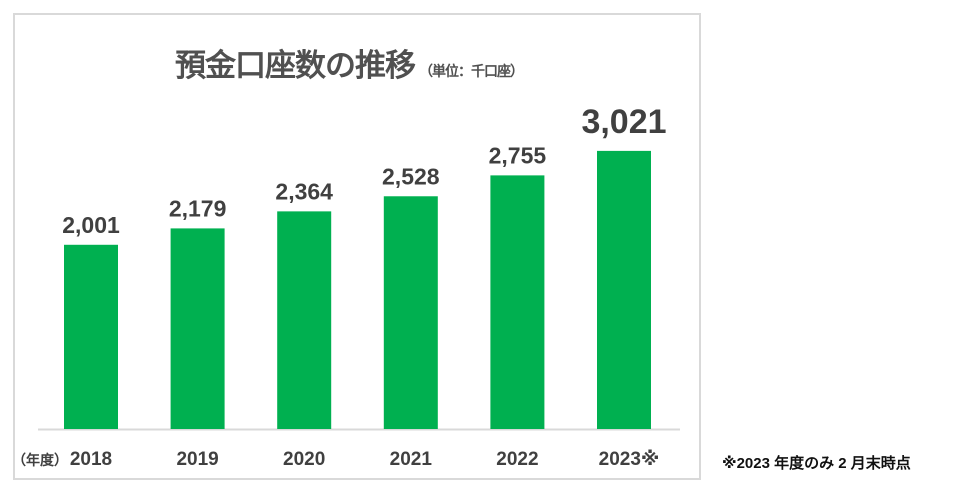  I want to click on x-tick-label: 2022, so click(517, 459).